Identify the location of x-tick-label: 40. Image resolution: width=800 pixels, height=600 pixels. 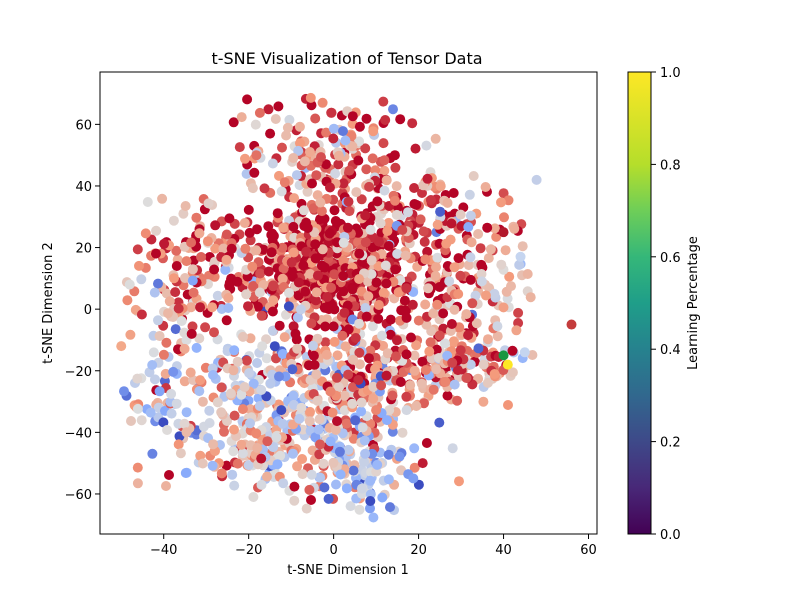
(503, 550).